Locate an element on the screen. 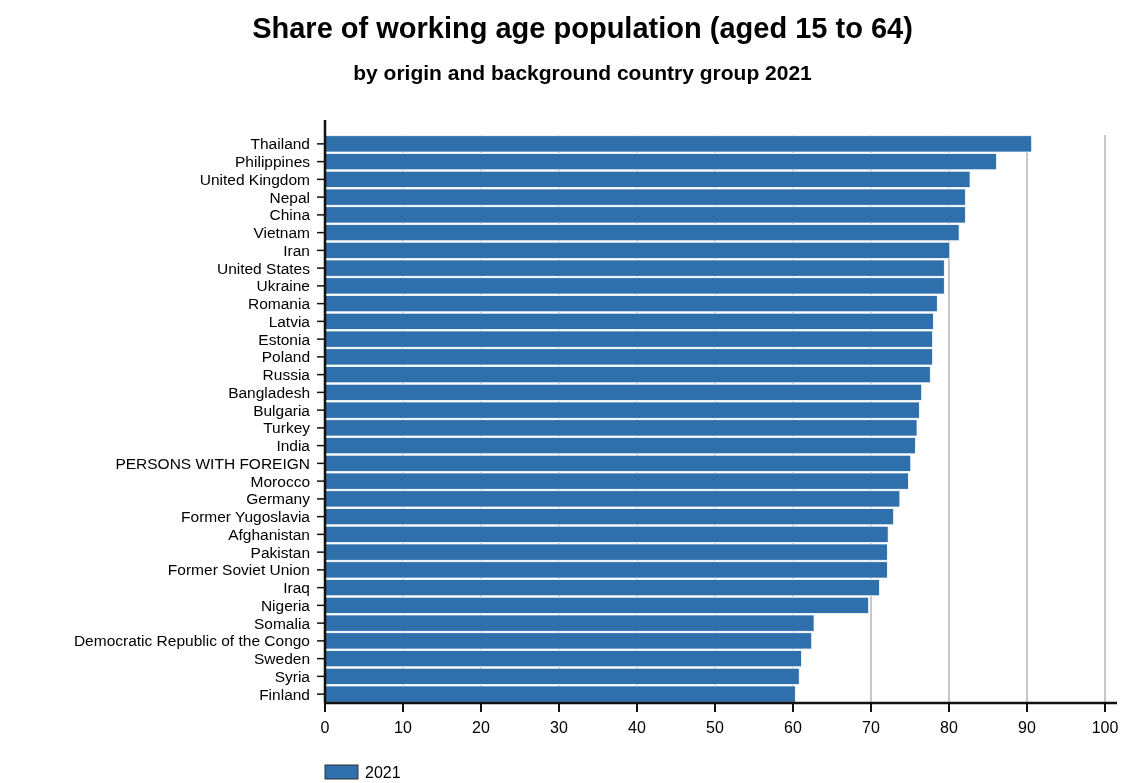 This screenshot has height=783, width=1125. y-tick-label: Thailand is located at coordinates (280, 144).